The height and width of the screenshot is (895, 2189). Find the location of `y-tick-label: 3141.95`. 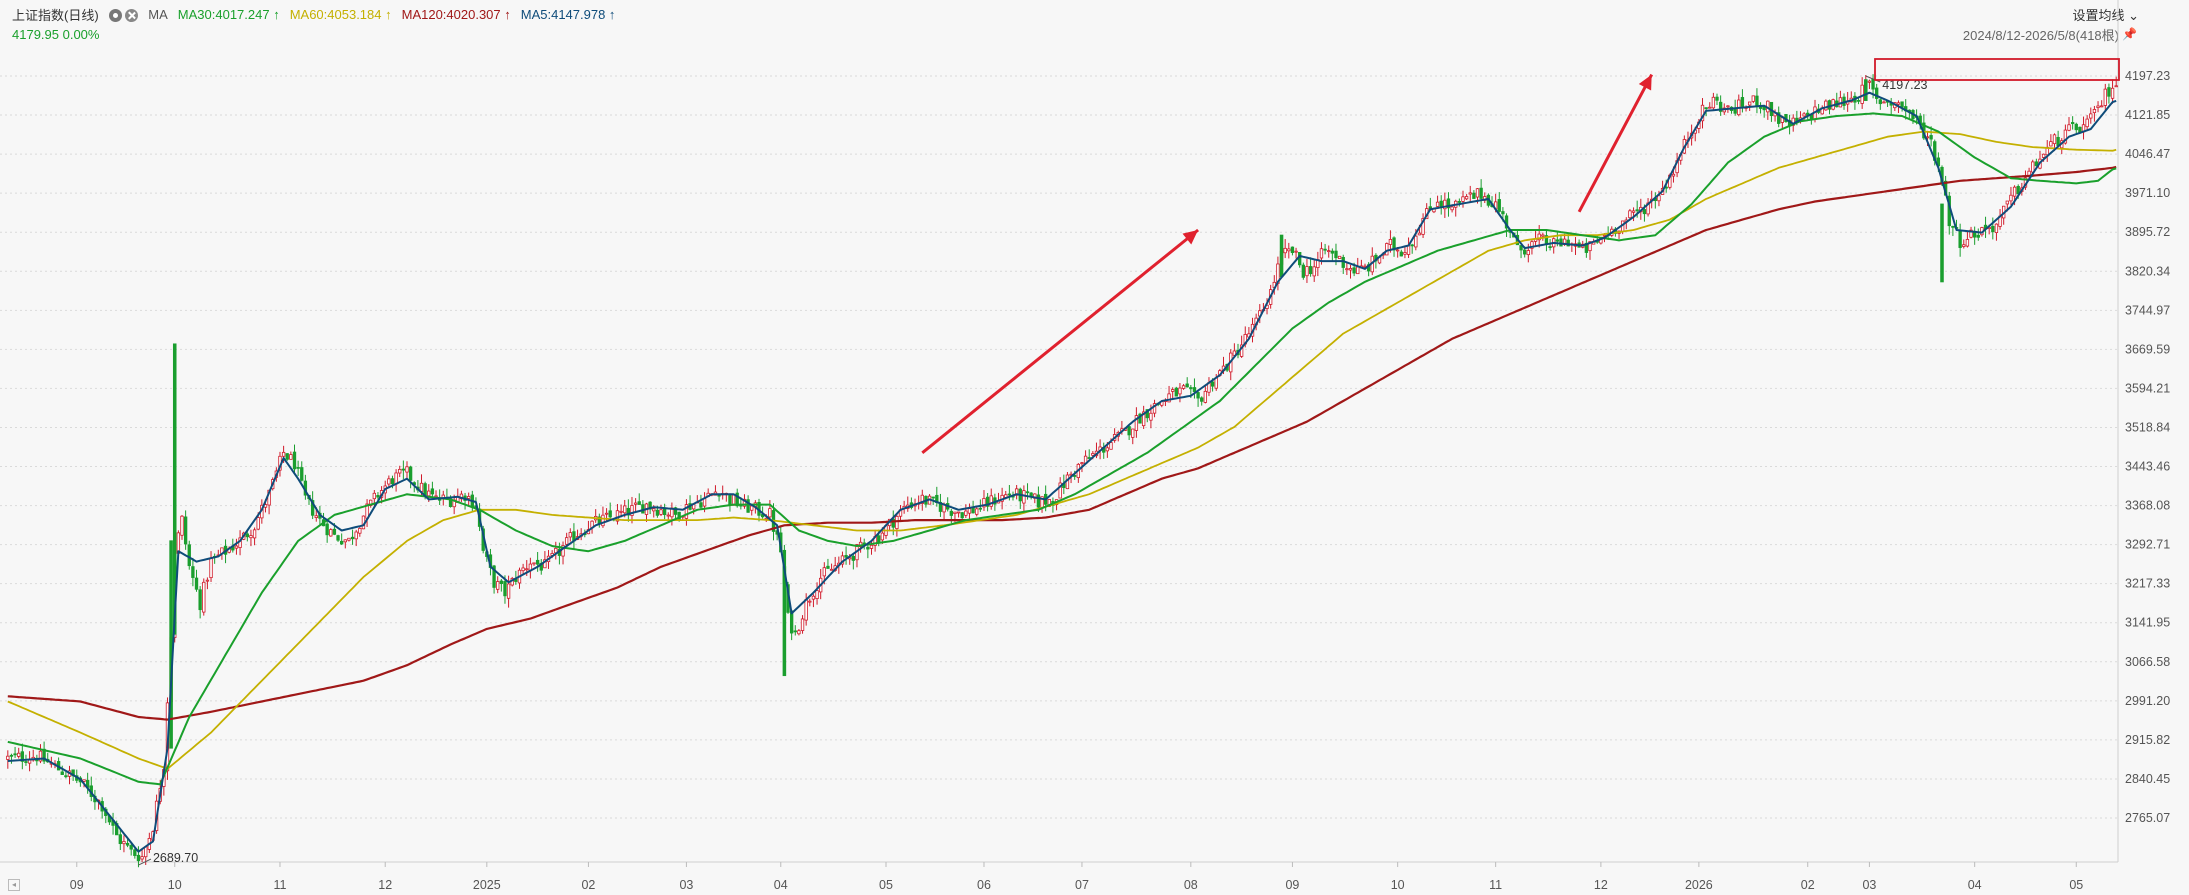

y-tick-label: 3141.95 is located at coordinates (2147, 623).